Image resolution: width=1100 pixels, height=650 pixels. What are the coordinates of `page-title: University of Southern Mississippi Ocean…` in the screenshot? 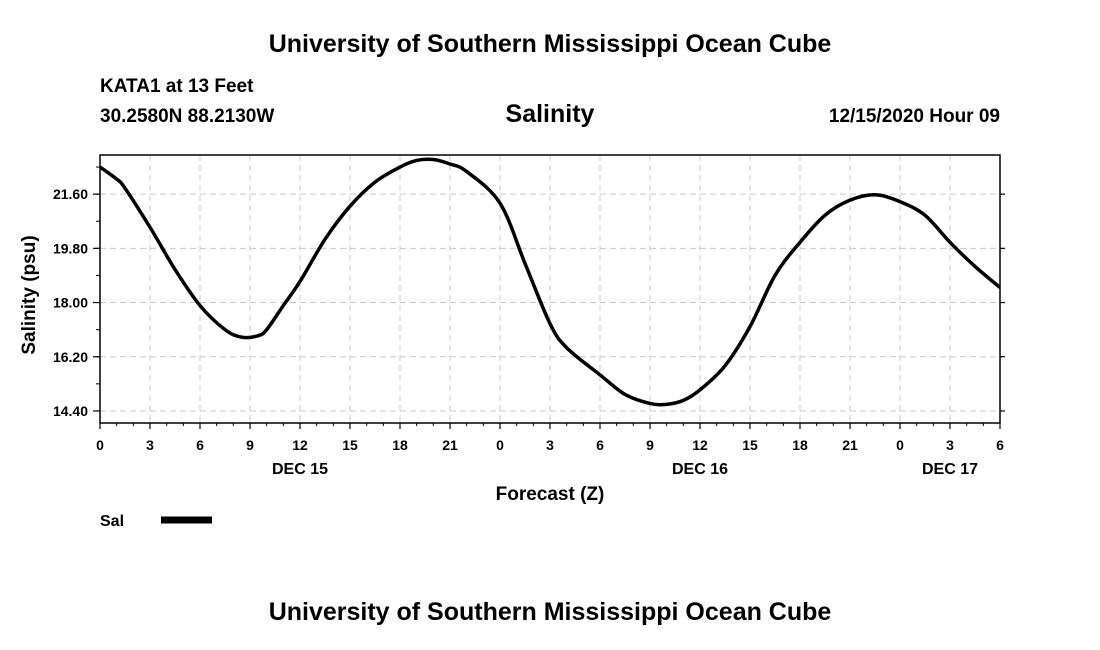 It's located at (550, 44).